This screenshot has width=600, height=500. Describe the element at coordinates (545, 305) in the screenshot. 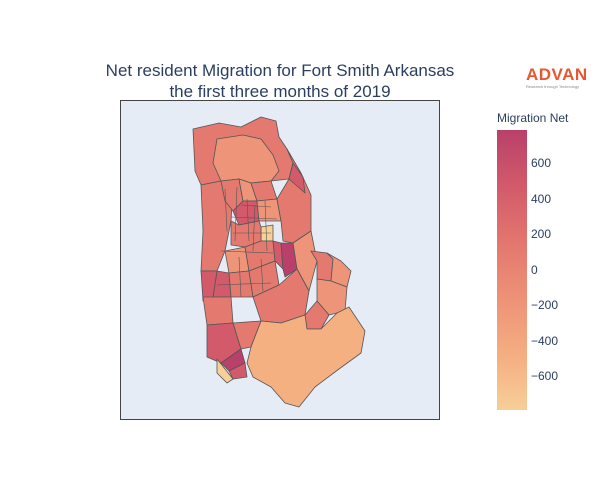

I see `colorbar-tick: −200` at that location.